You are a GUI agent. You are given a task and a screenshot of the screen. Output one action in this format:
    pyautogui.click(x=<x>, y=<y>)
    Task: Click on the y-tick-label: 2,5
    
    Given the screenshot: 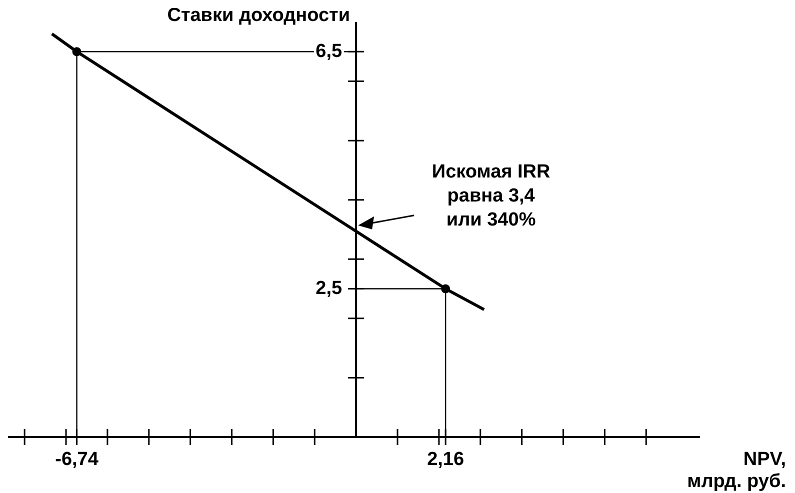 What is the action you would take?
    pyautogui.click(x=329, y=288)
    